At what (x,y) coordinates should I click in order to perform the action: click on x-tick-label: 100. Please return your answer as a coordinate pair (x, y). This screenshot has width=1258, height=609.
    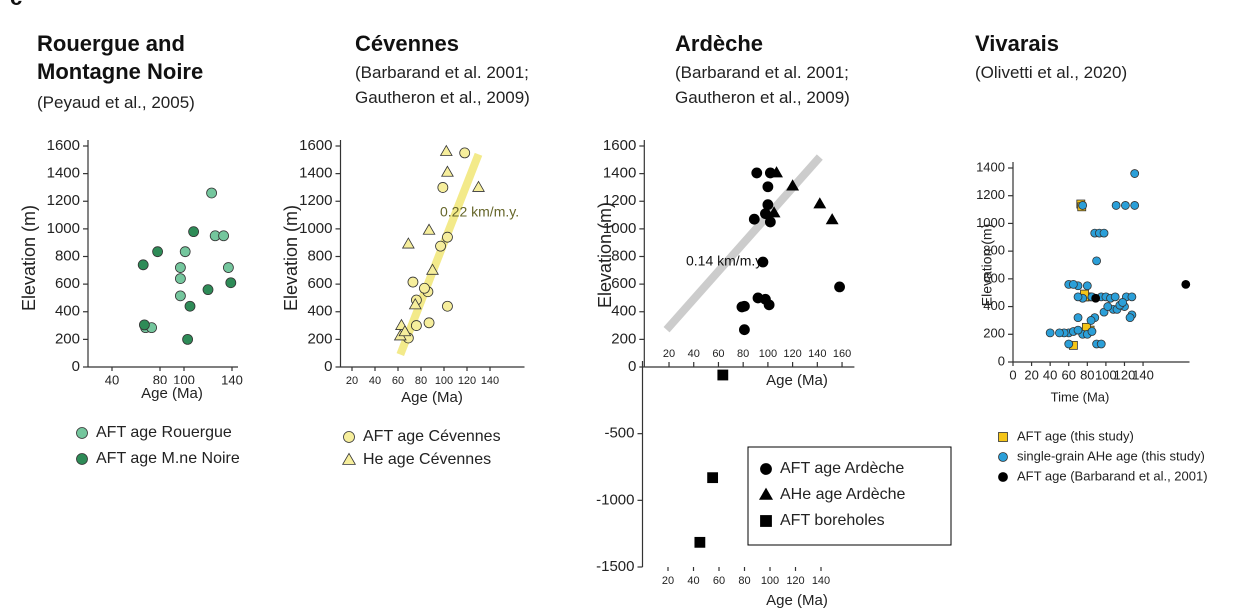
    Looking at the image, I should click on (770, 581).